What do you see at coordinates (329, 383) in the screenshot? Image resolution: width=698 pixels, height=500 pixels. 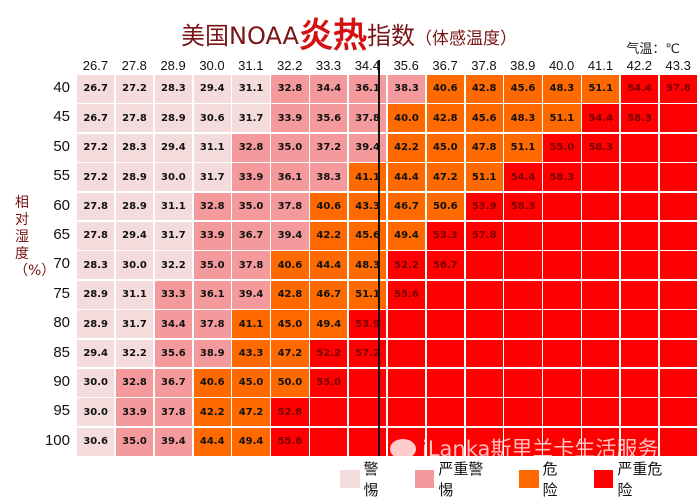 I see `heat-index-cell: 55.0` at bounding box center [329, 383].